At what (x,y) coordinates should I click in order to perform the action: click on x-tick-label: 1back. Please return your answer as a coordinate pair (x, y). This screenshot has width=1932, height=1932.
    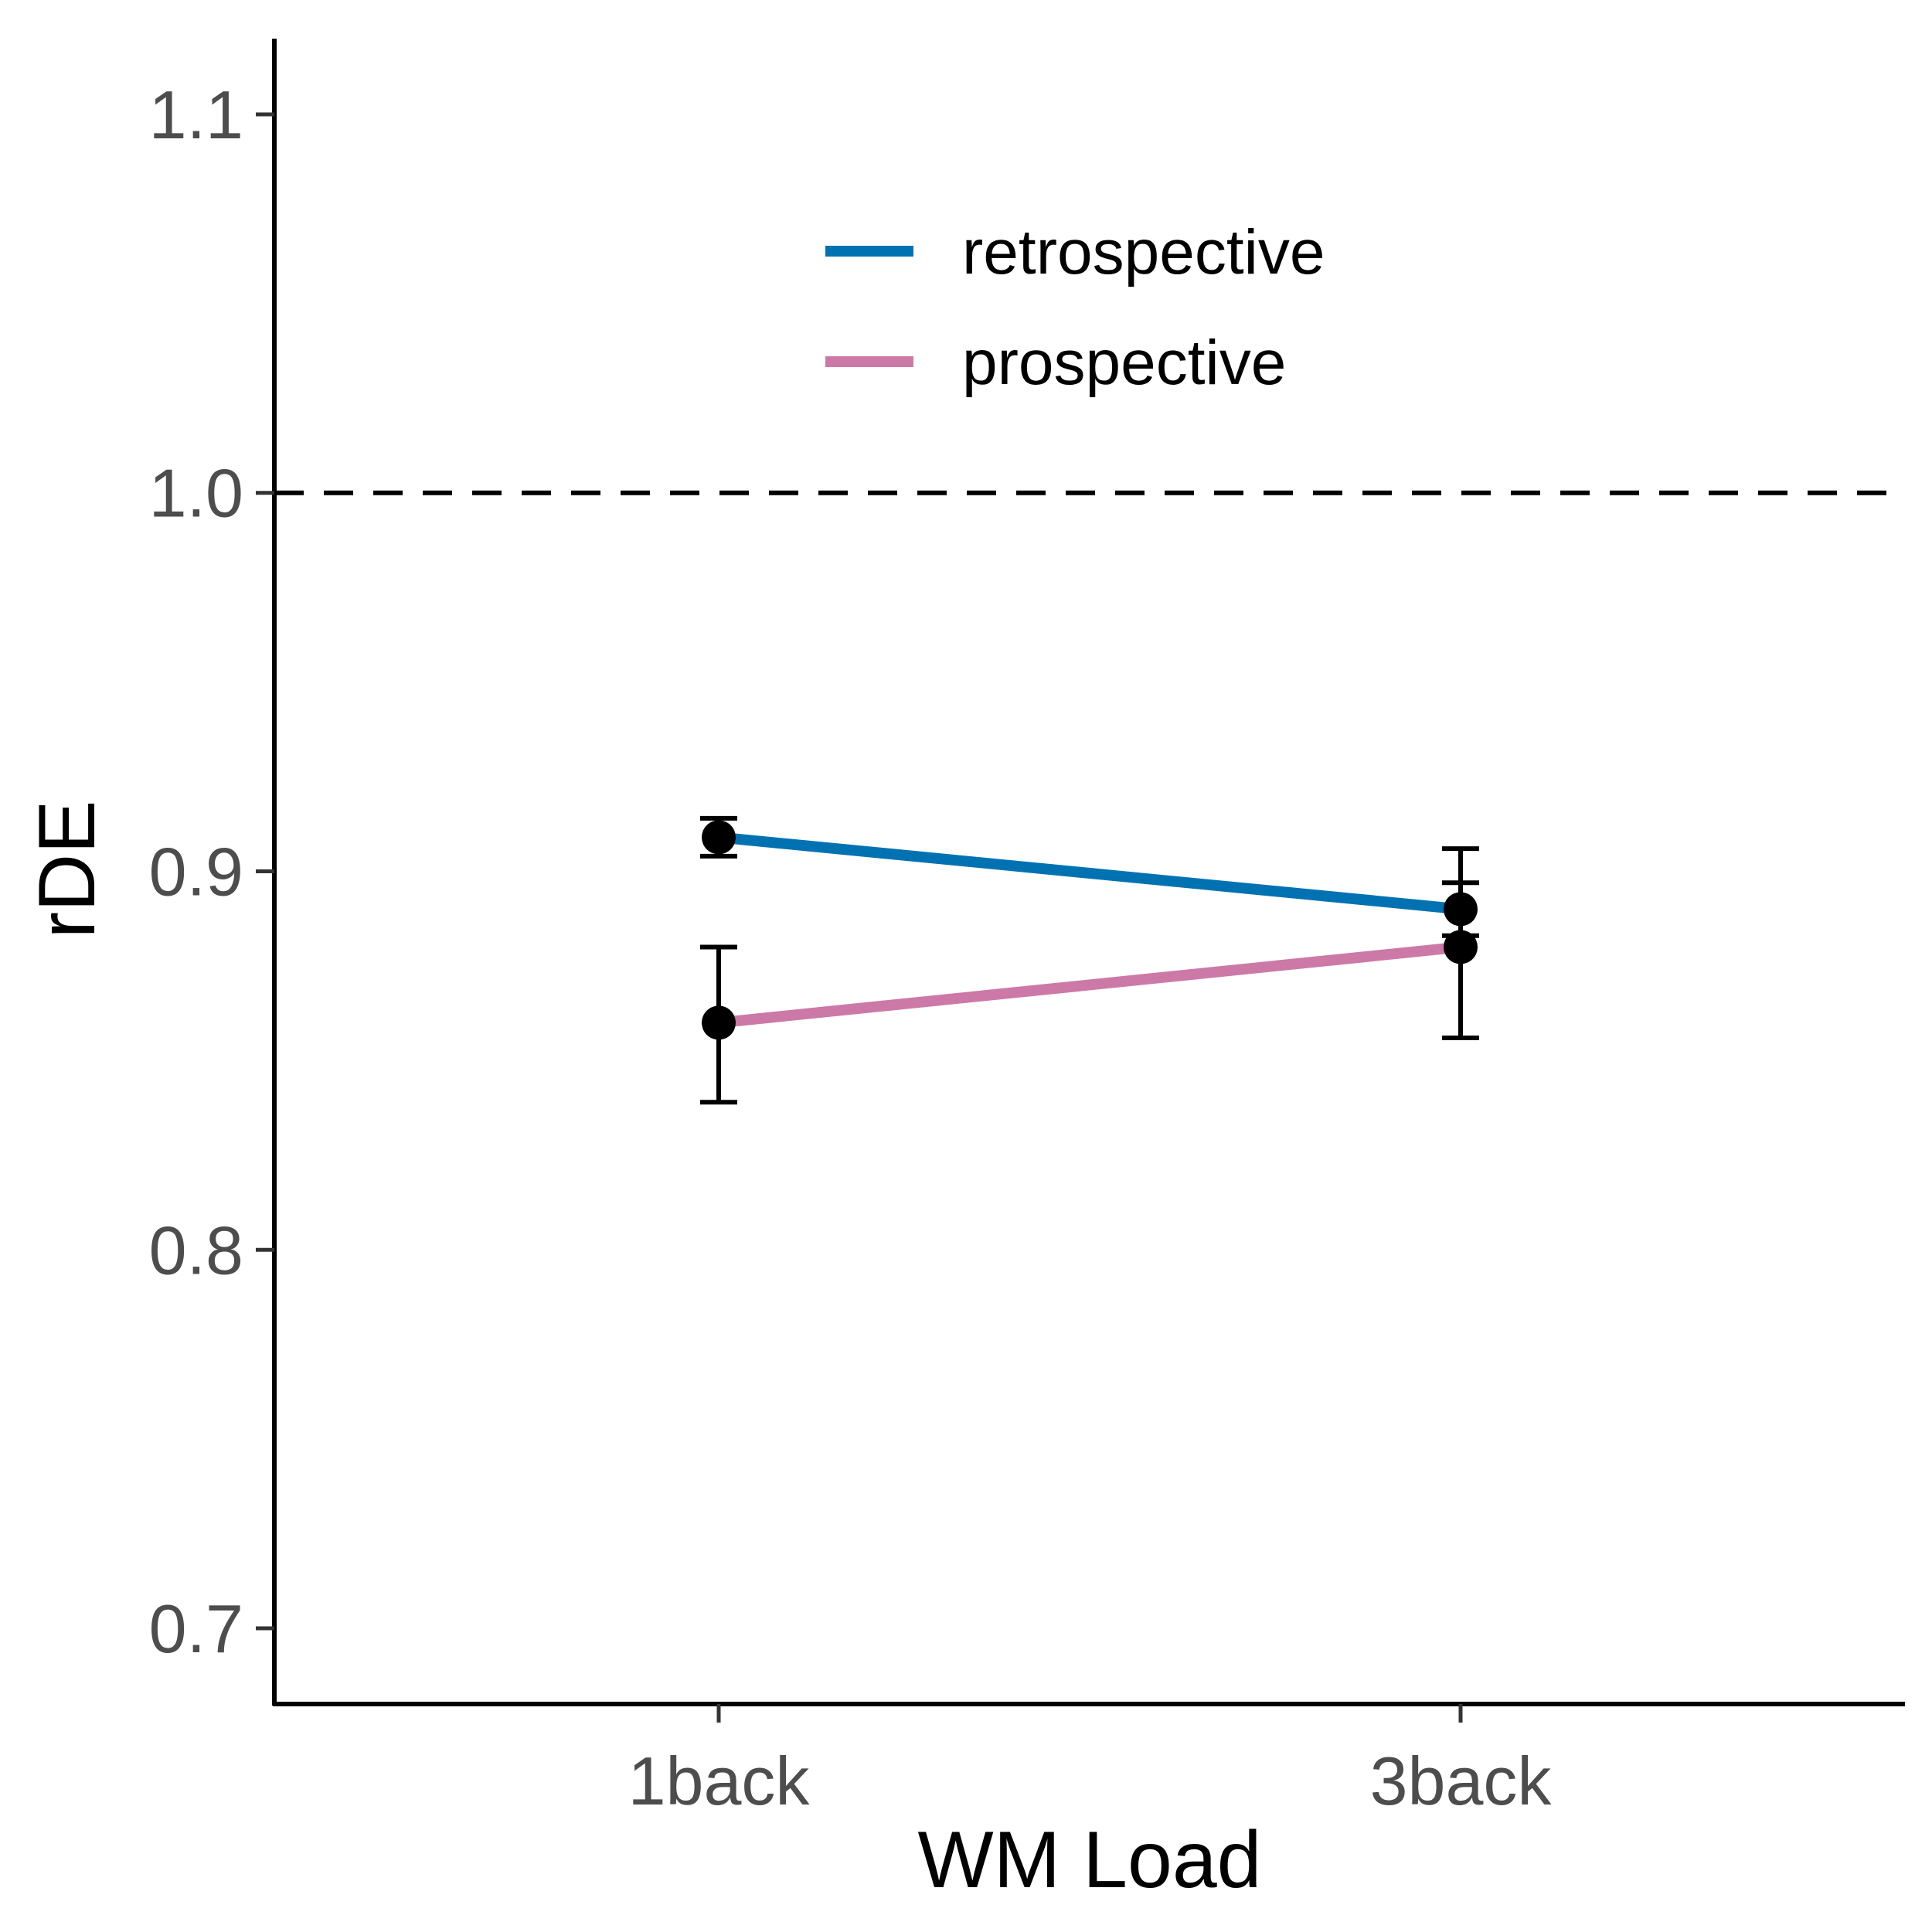
    Looking at the image, I should click on (720, 1781).